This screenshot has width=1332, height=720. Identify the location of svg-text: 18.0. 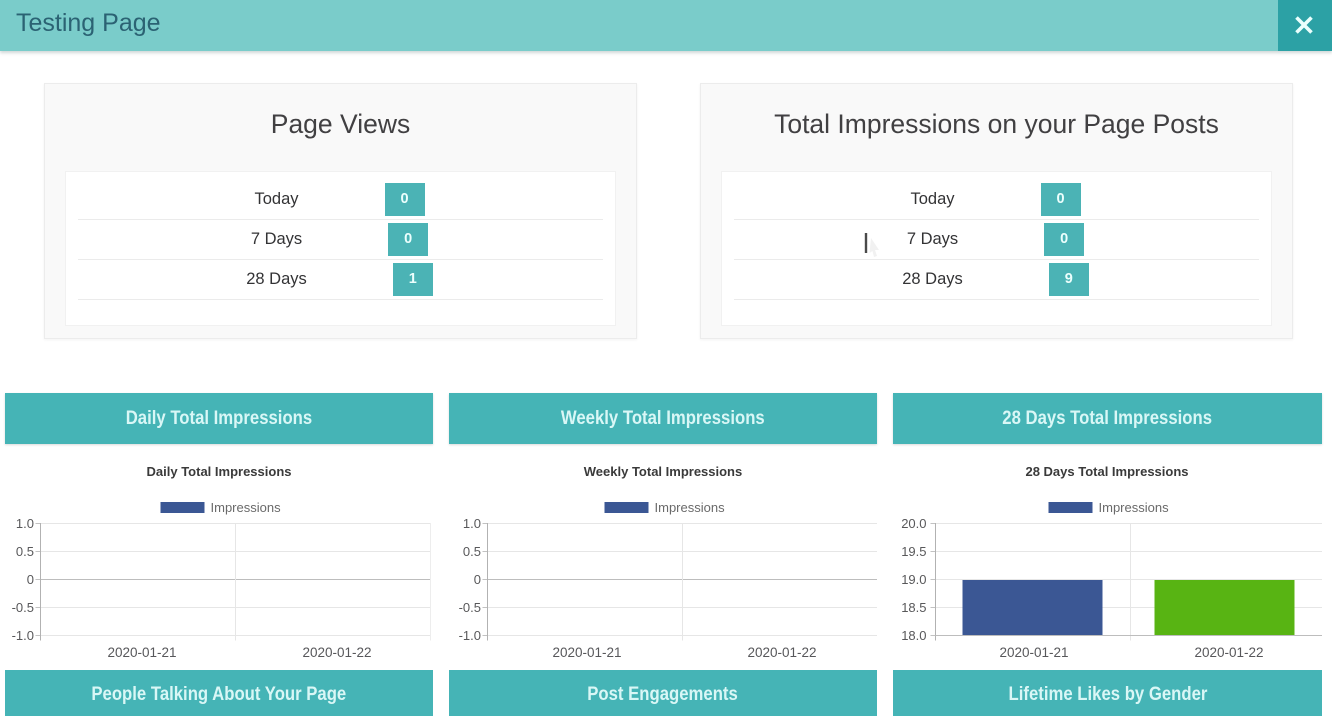
(913, 635).